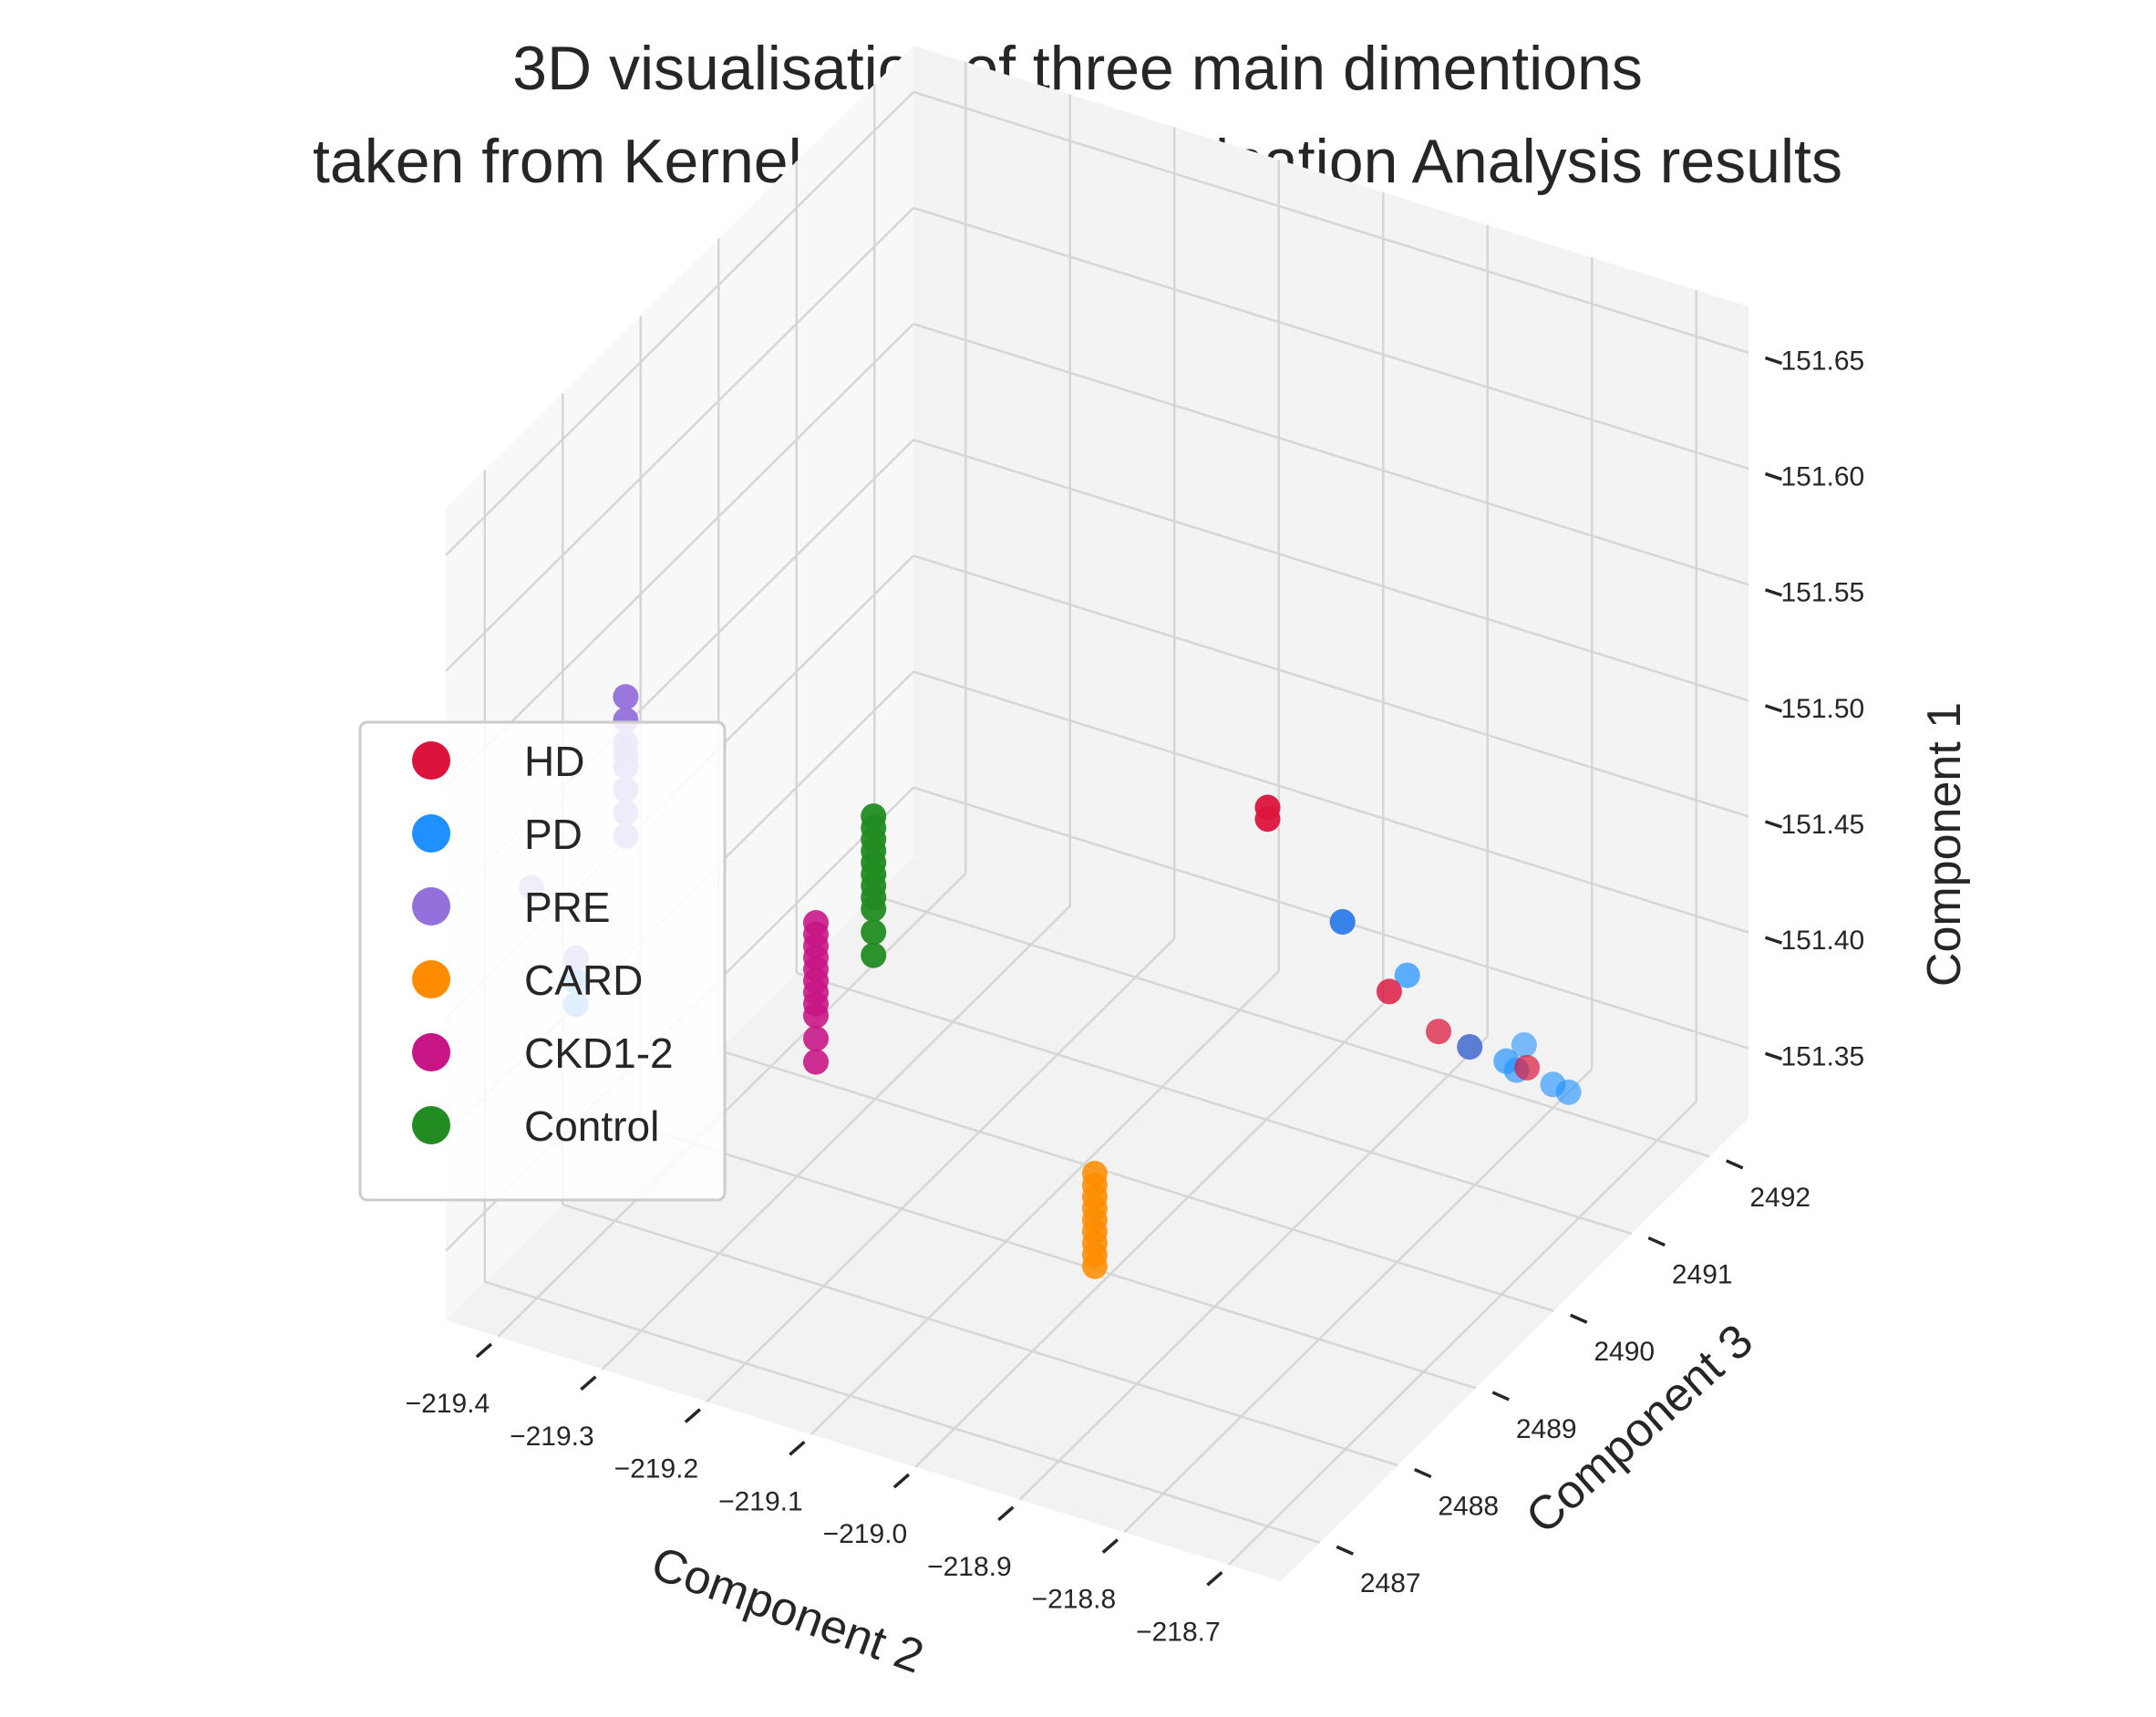 The height and width of the screenshot is (1717, 2156). What do you see at coordinates (448, 1404) in the screenshot?
I see `x-tick-label: −219.4` at bounding box center [448, 1404].